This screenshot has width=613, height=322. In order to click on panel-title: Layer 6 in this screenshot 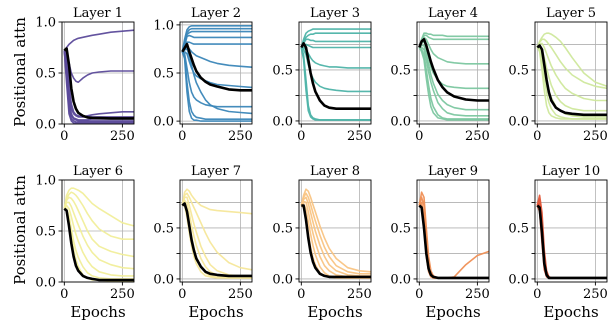, I will do `click(98, 171)`.